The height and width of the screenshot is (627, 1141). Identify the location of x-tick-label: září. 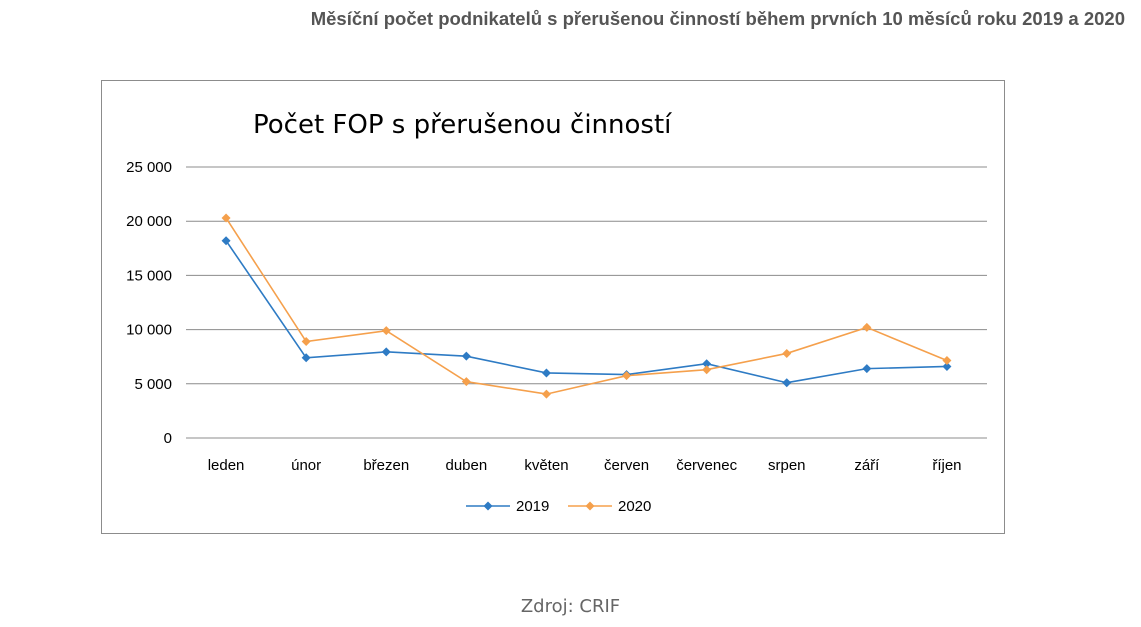
(867, 465).